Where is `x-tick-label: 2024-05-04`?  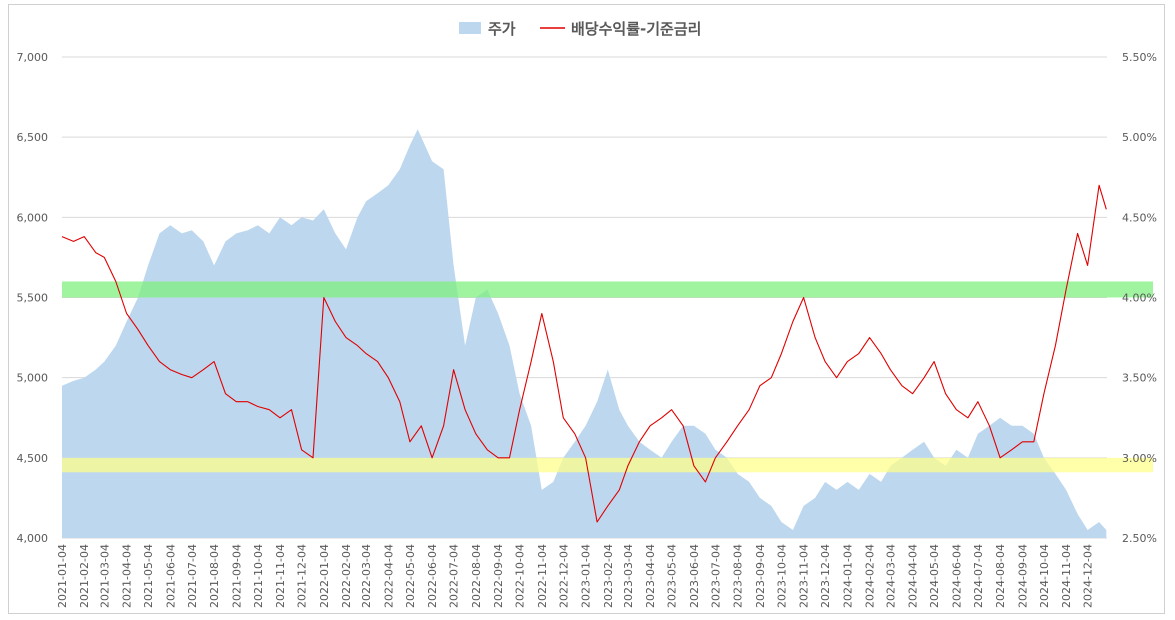
x-tick-label: 2024-05-04 is located at coordinates (934, 576).